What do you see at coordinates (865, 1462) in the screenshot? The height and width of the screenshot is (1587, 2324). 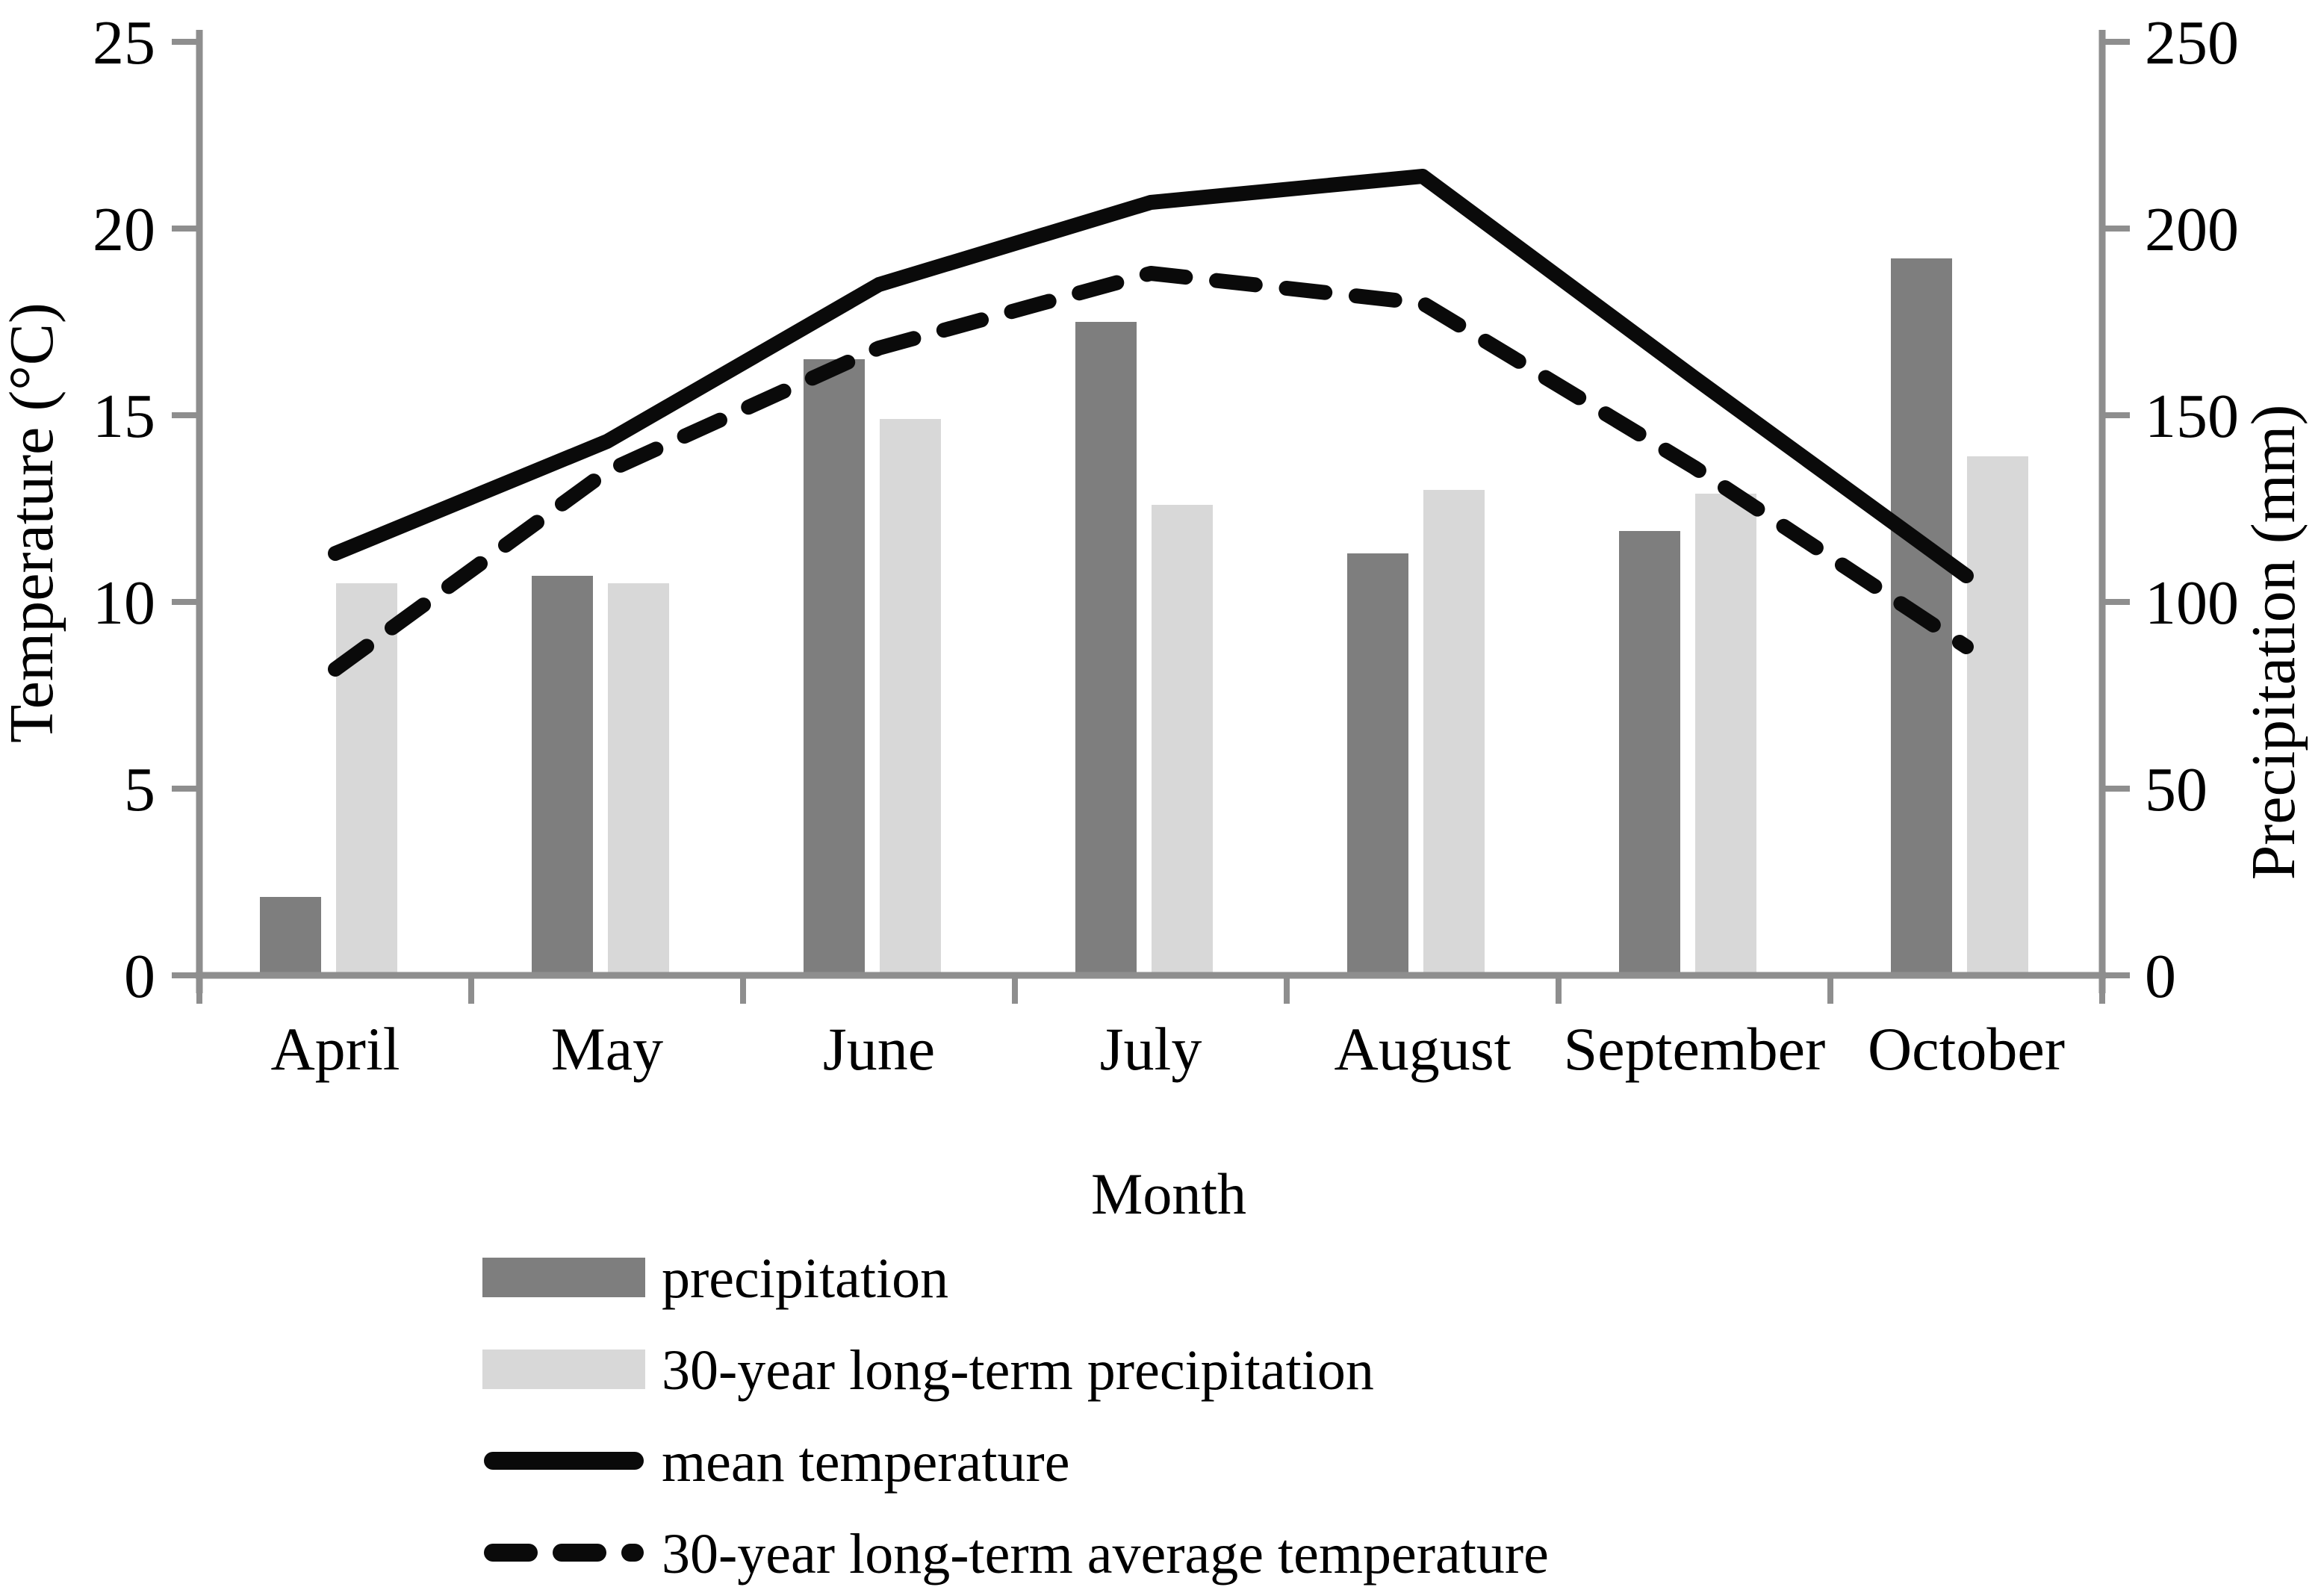 I see `legend-label-mean-temperature: mean temperature` at bounding box center [865, 1462].